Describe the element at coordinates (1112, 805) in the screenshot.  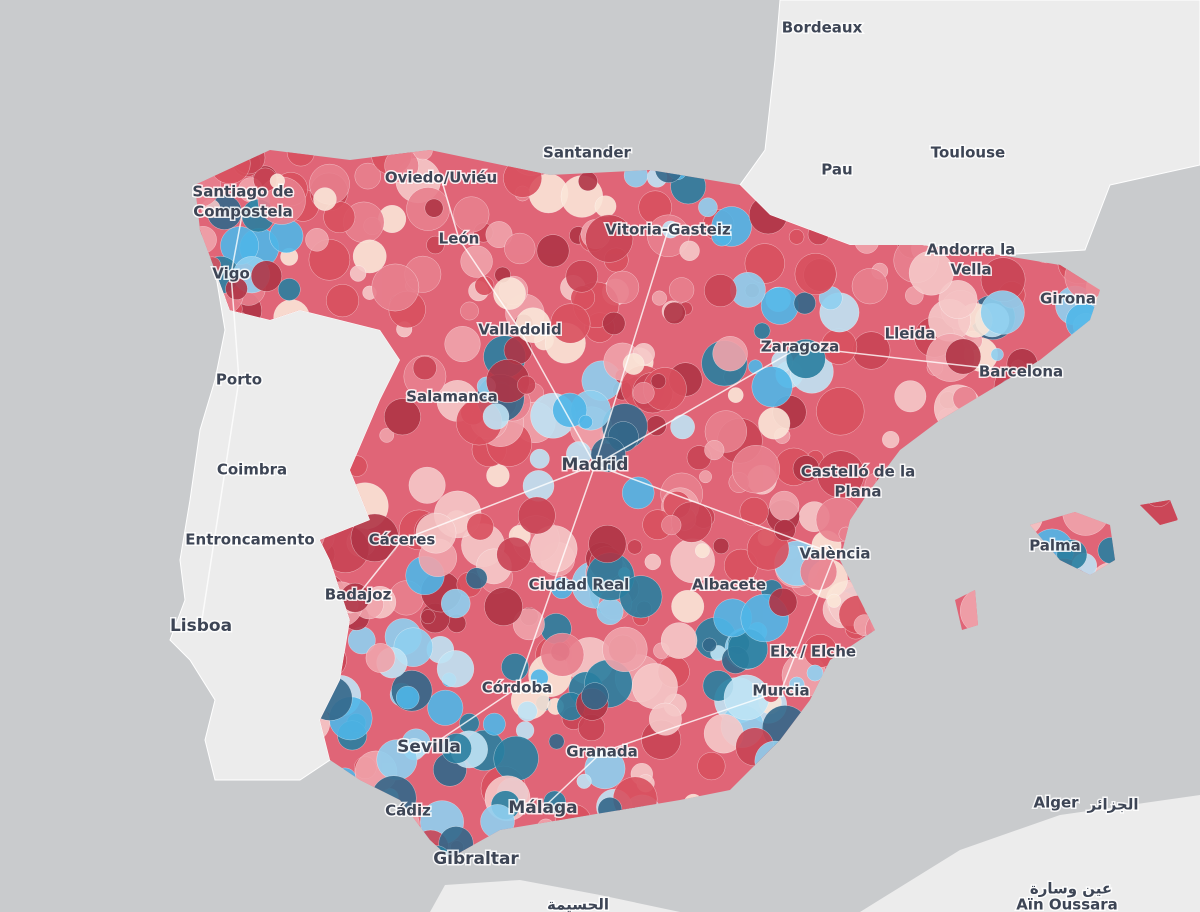
I see `place-label: الجزائر` at that location.